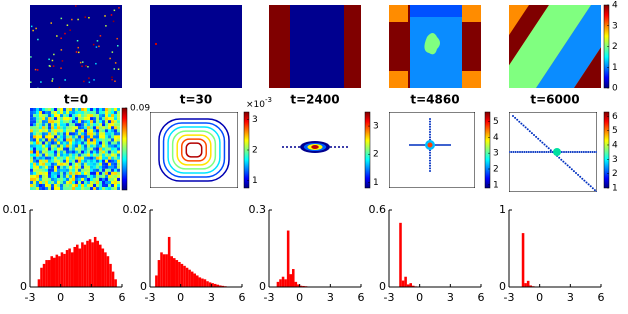  I want to click on contour, so click(194, 150).